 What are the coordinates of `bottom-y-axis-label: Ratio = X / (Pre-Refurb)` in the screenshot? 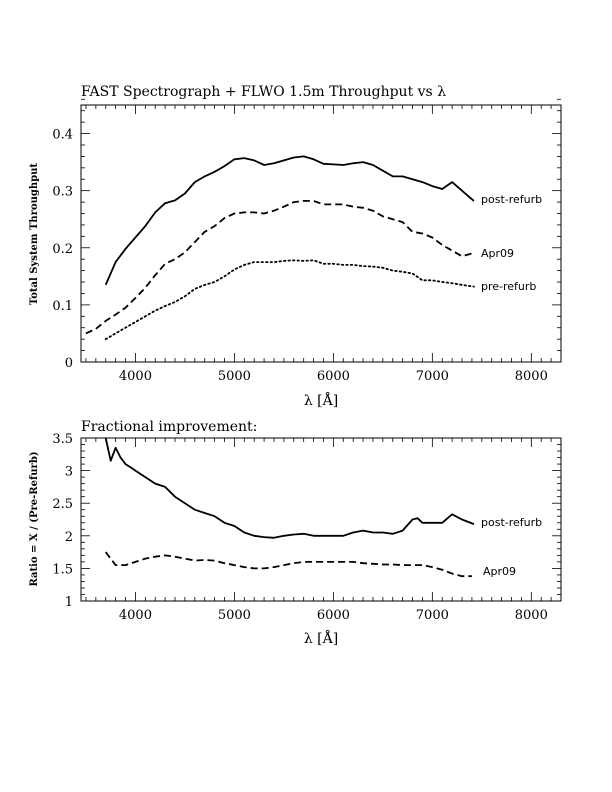 It's located at (34, 518).